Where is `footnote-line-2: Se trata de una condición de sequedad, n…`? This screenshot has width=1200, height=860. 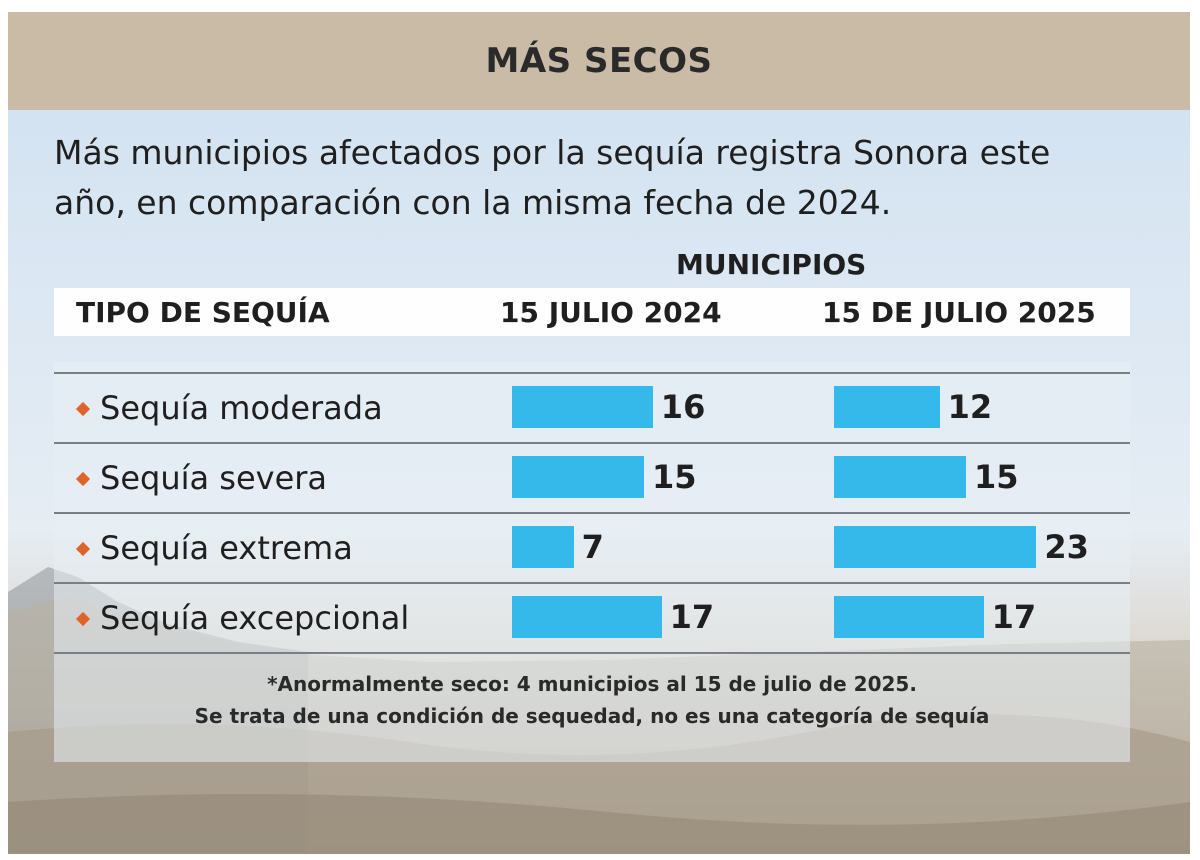
footnote-line-2: Se trata de una condición de sequedad, n… is located at coordinates (592, 716).